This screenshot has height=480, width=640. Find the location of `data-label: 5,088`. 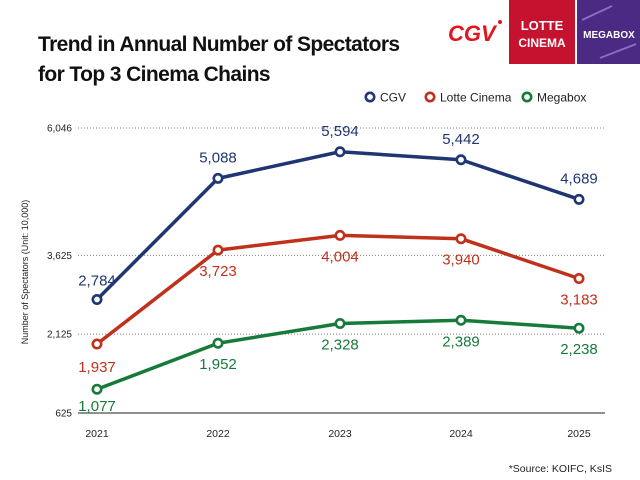

data-label: 5,088 is located at coordinates (218, 157).